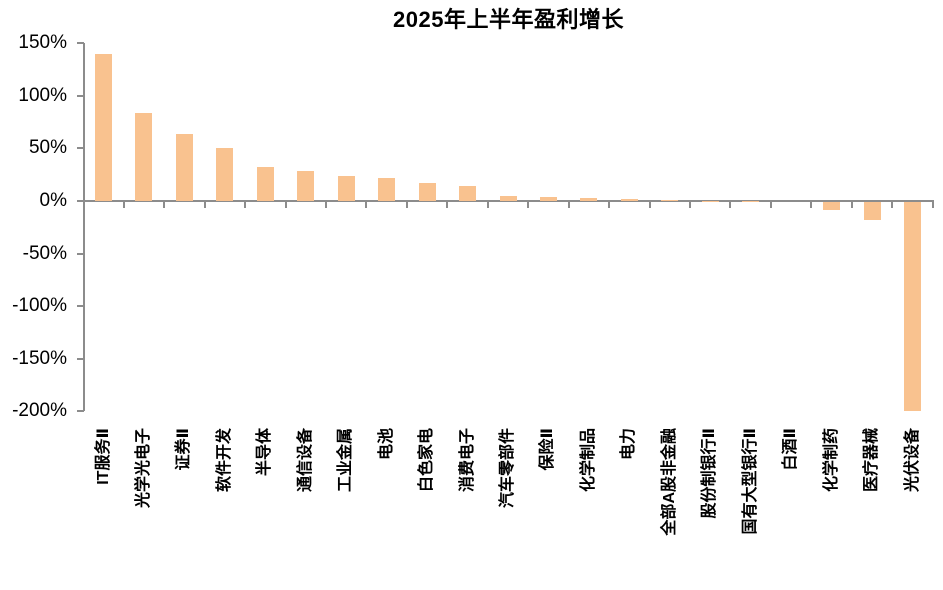  Describe the element at coordinates (265, 452) in the screenshot. I see `x-axis-label: 半导体` at that location.